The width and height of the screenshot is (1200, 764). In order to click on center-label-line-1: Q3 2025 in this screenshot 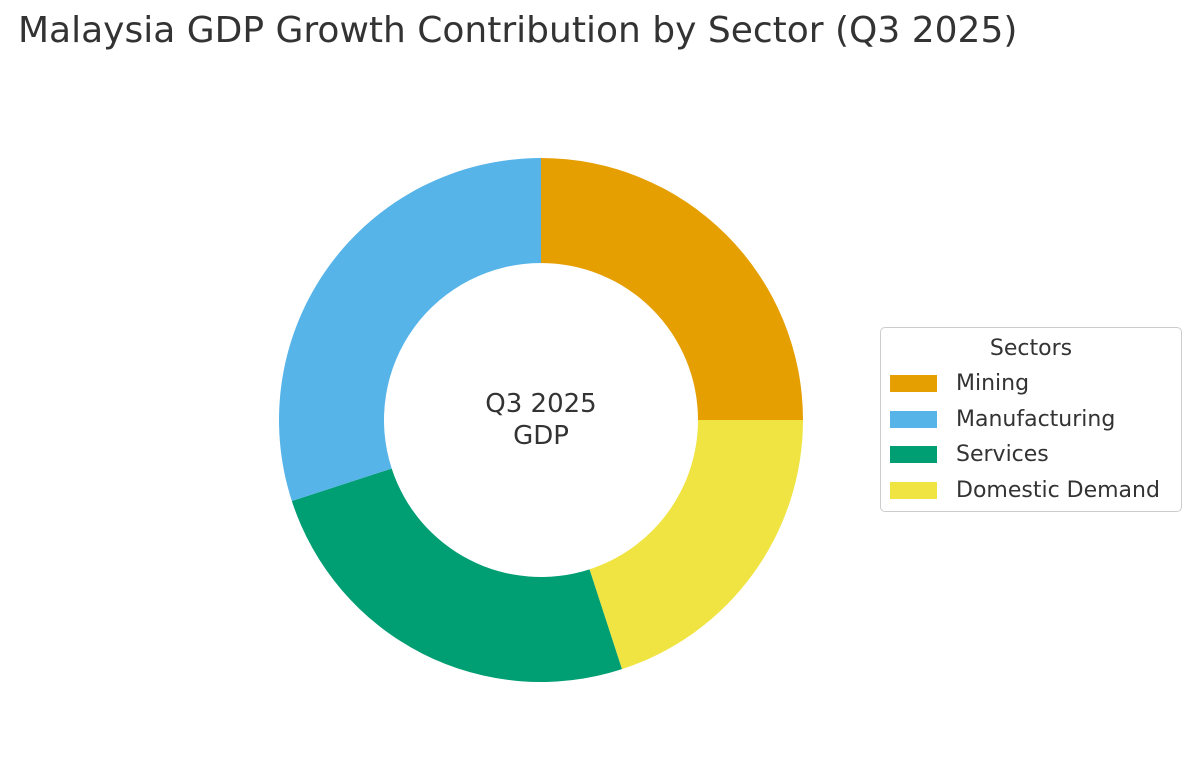, I will do `click(540, 404)`.